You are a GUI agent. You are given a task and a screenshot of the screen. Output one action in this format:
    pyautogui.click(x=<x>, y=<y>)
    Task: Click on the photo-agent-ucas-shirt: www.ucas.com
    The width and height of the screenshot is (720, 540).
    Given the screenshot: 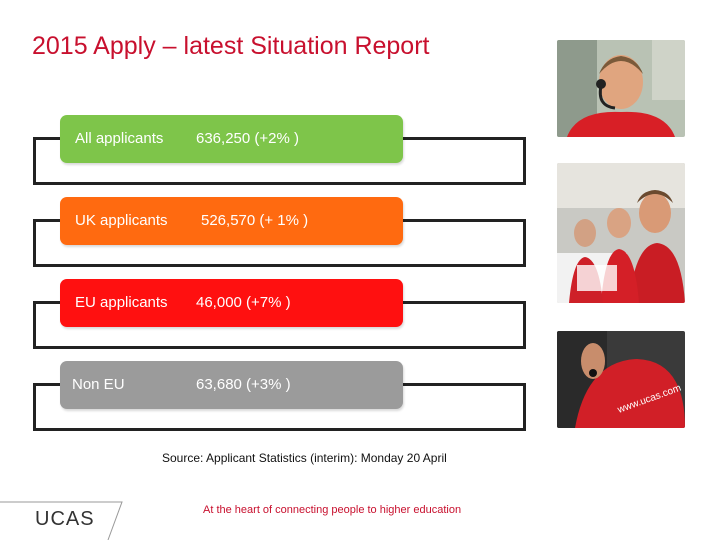 What is the action you would take?
    pyautogui.click(x=621, y=379)
    